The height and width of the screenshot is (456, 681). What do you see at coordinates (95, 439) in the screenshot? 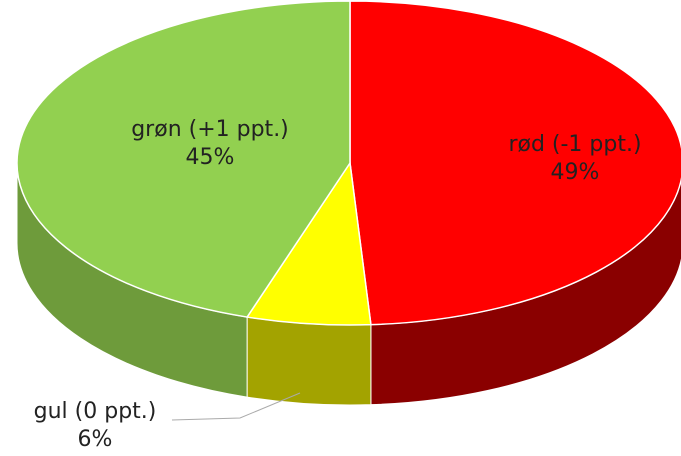
I see `value-label: 6%` at bounding box center [95, 439].